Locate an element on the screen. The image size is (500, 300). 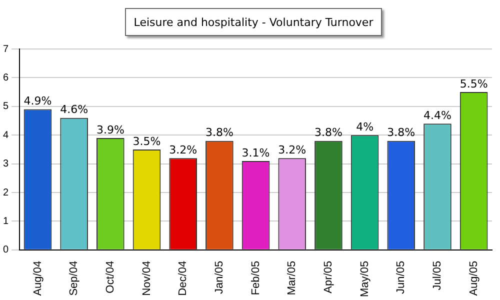
chart-title: Leisure and hospitality - Voluntary Turnover is located at coordinates (253, 22).